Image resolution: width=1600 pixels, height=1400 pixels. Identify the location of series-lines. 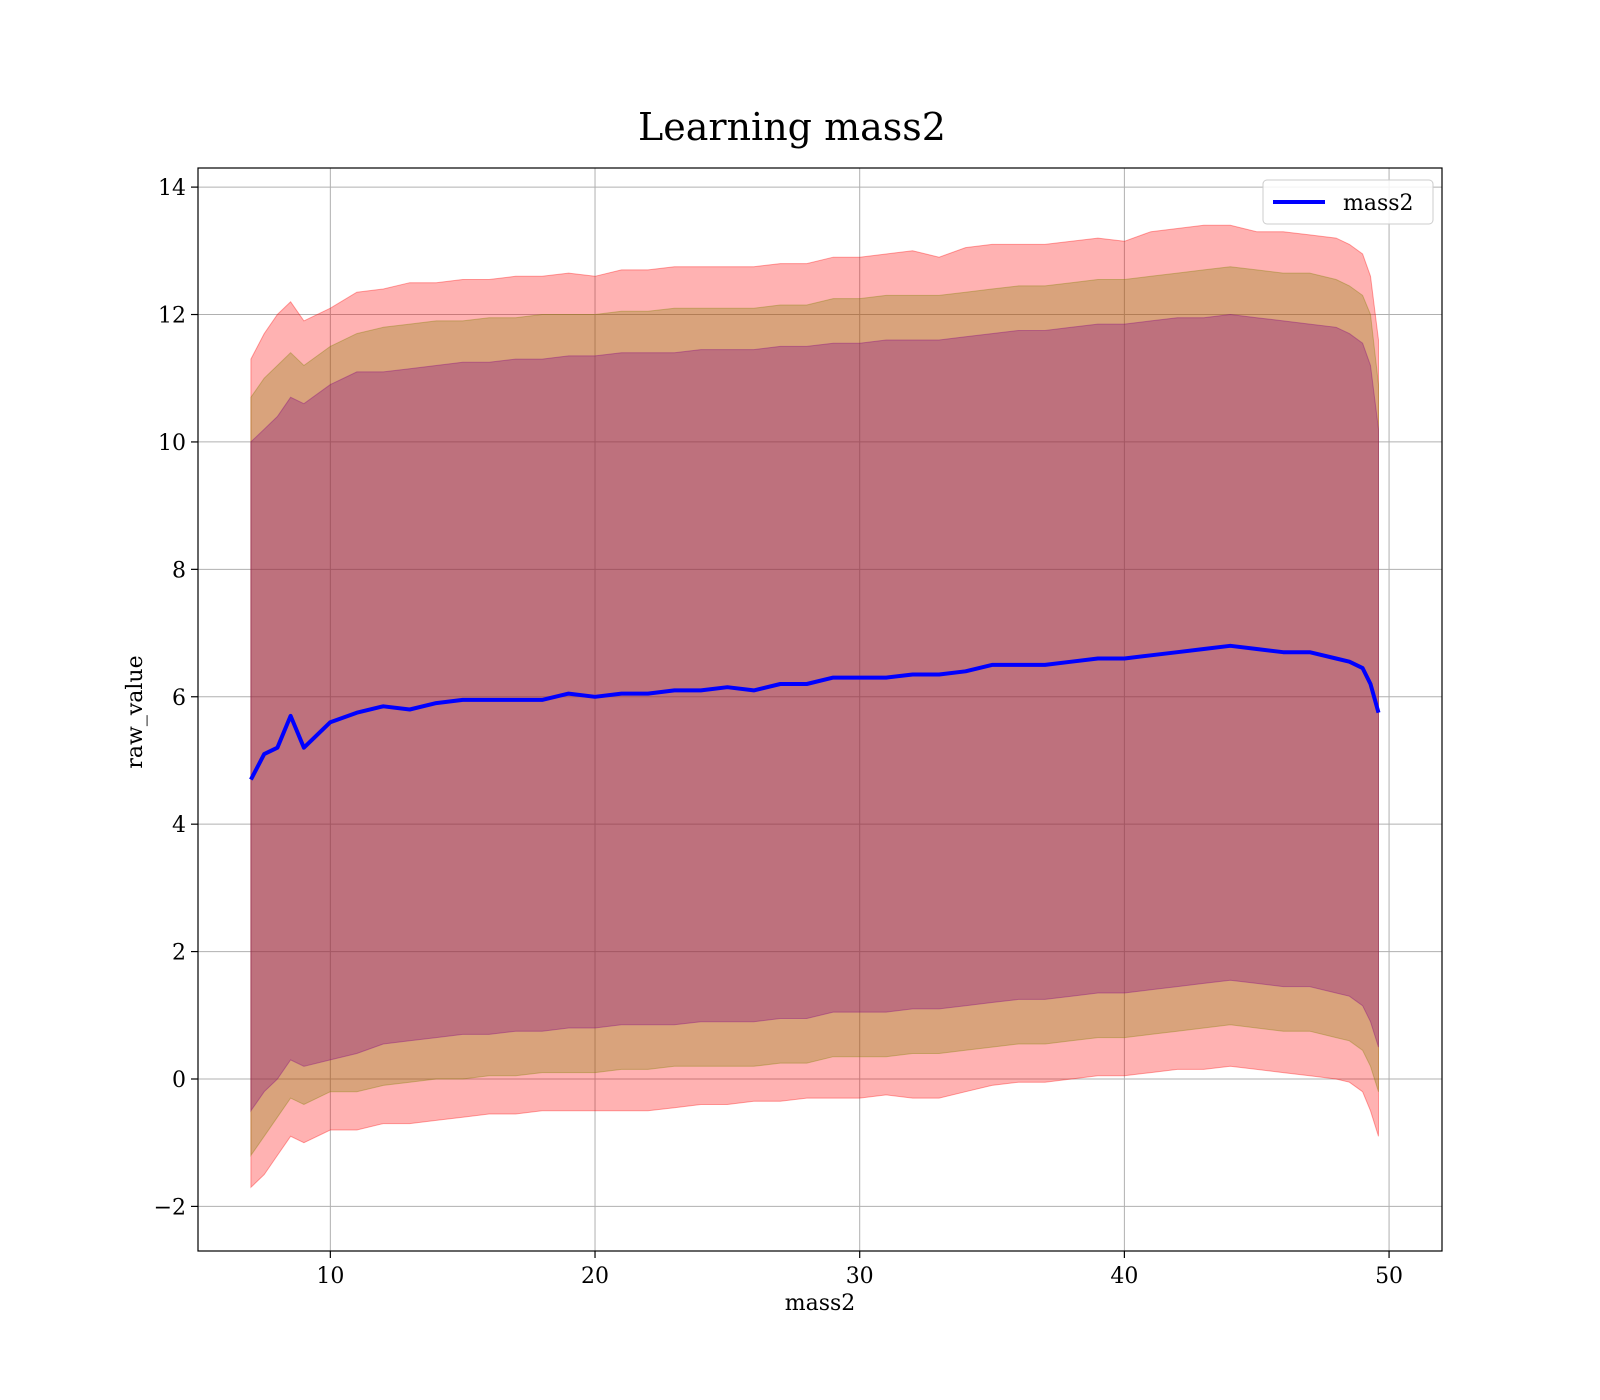
(815, 712).